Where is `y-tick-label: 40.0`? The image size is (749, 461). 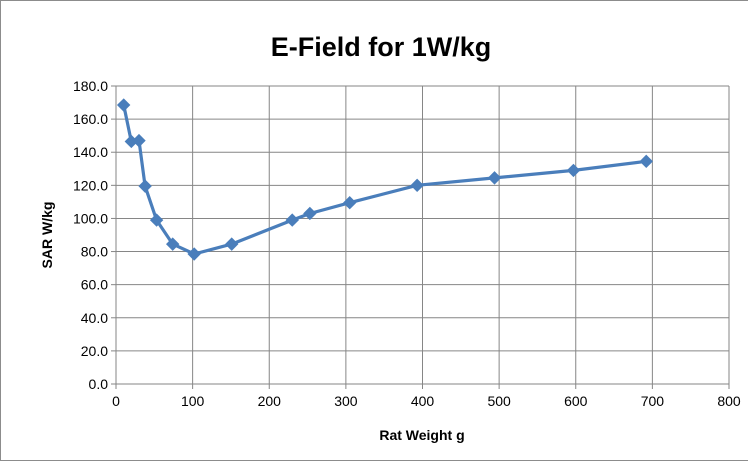
y-tick-label: 40.0 is located at coordinates (94, 318).